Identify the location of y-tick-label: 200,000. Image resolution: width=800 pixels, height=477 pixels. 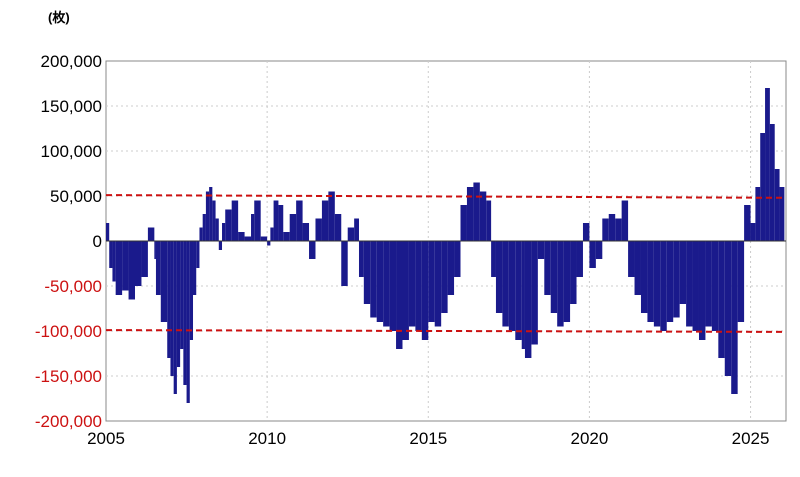
(71, 61).